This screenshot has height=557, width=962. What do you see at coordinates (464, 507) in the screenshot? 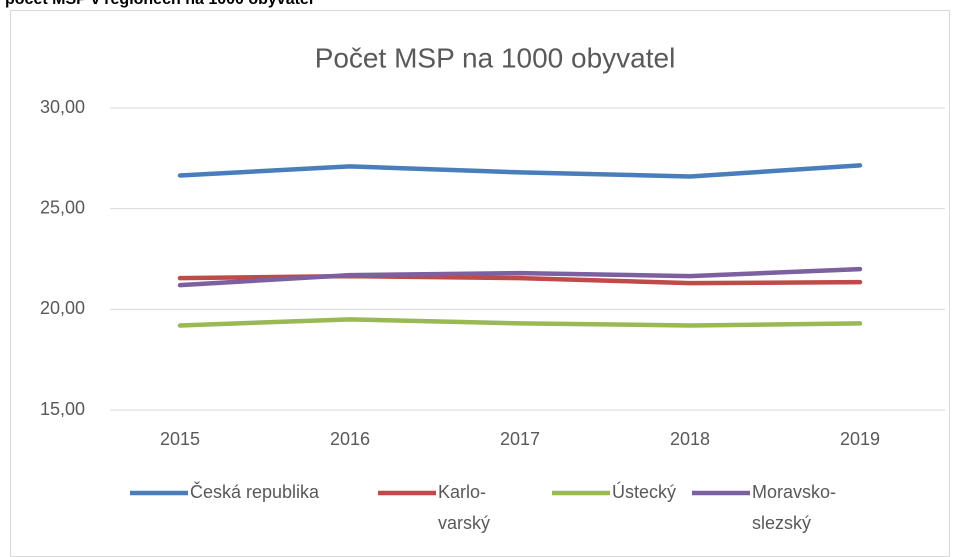
I see `legend-label: Karlo-varský` at bounding box center [464, 507].